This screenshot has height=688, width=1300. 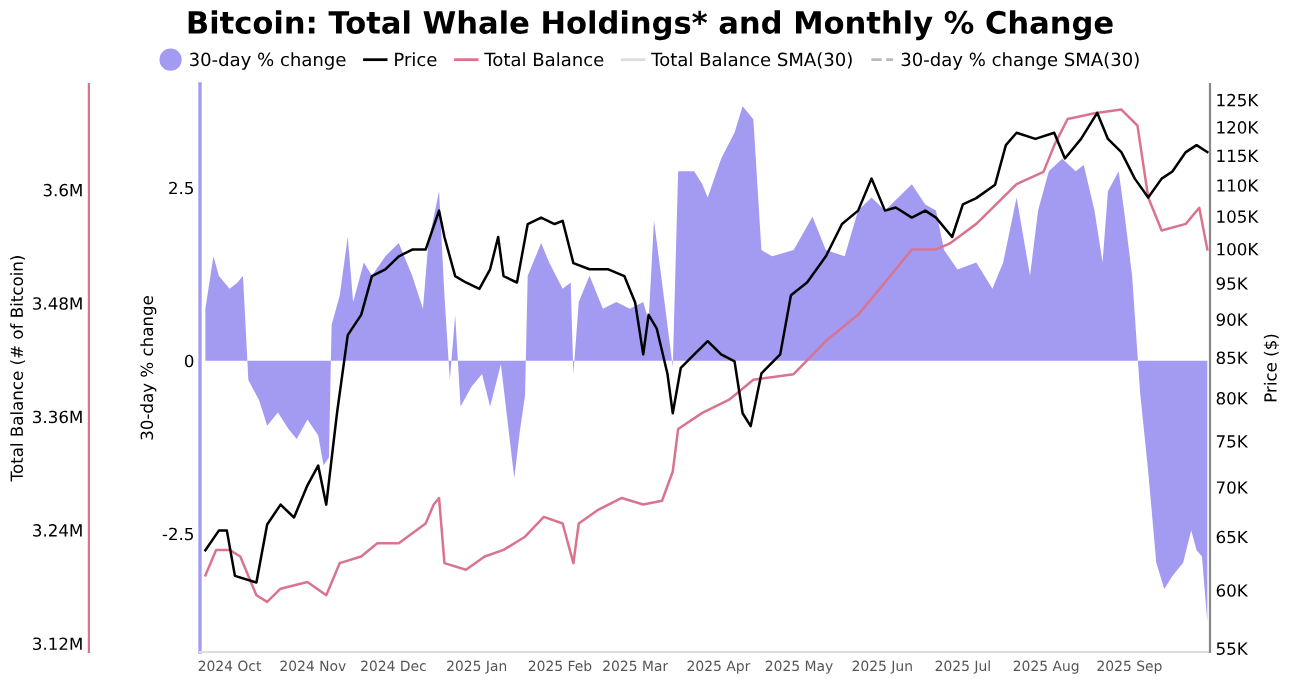 What do you see at coordinates (751, 60) in the screenshot?
I see `legend-label: Total Balance SMA(30)` at bounding box center [751, 60].